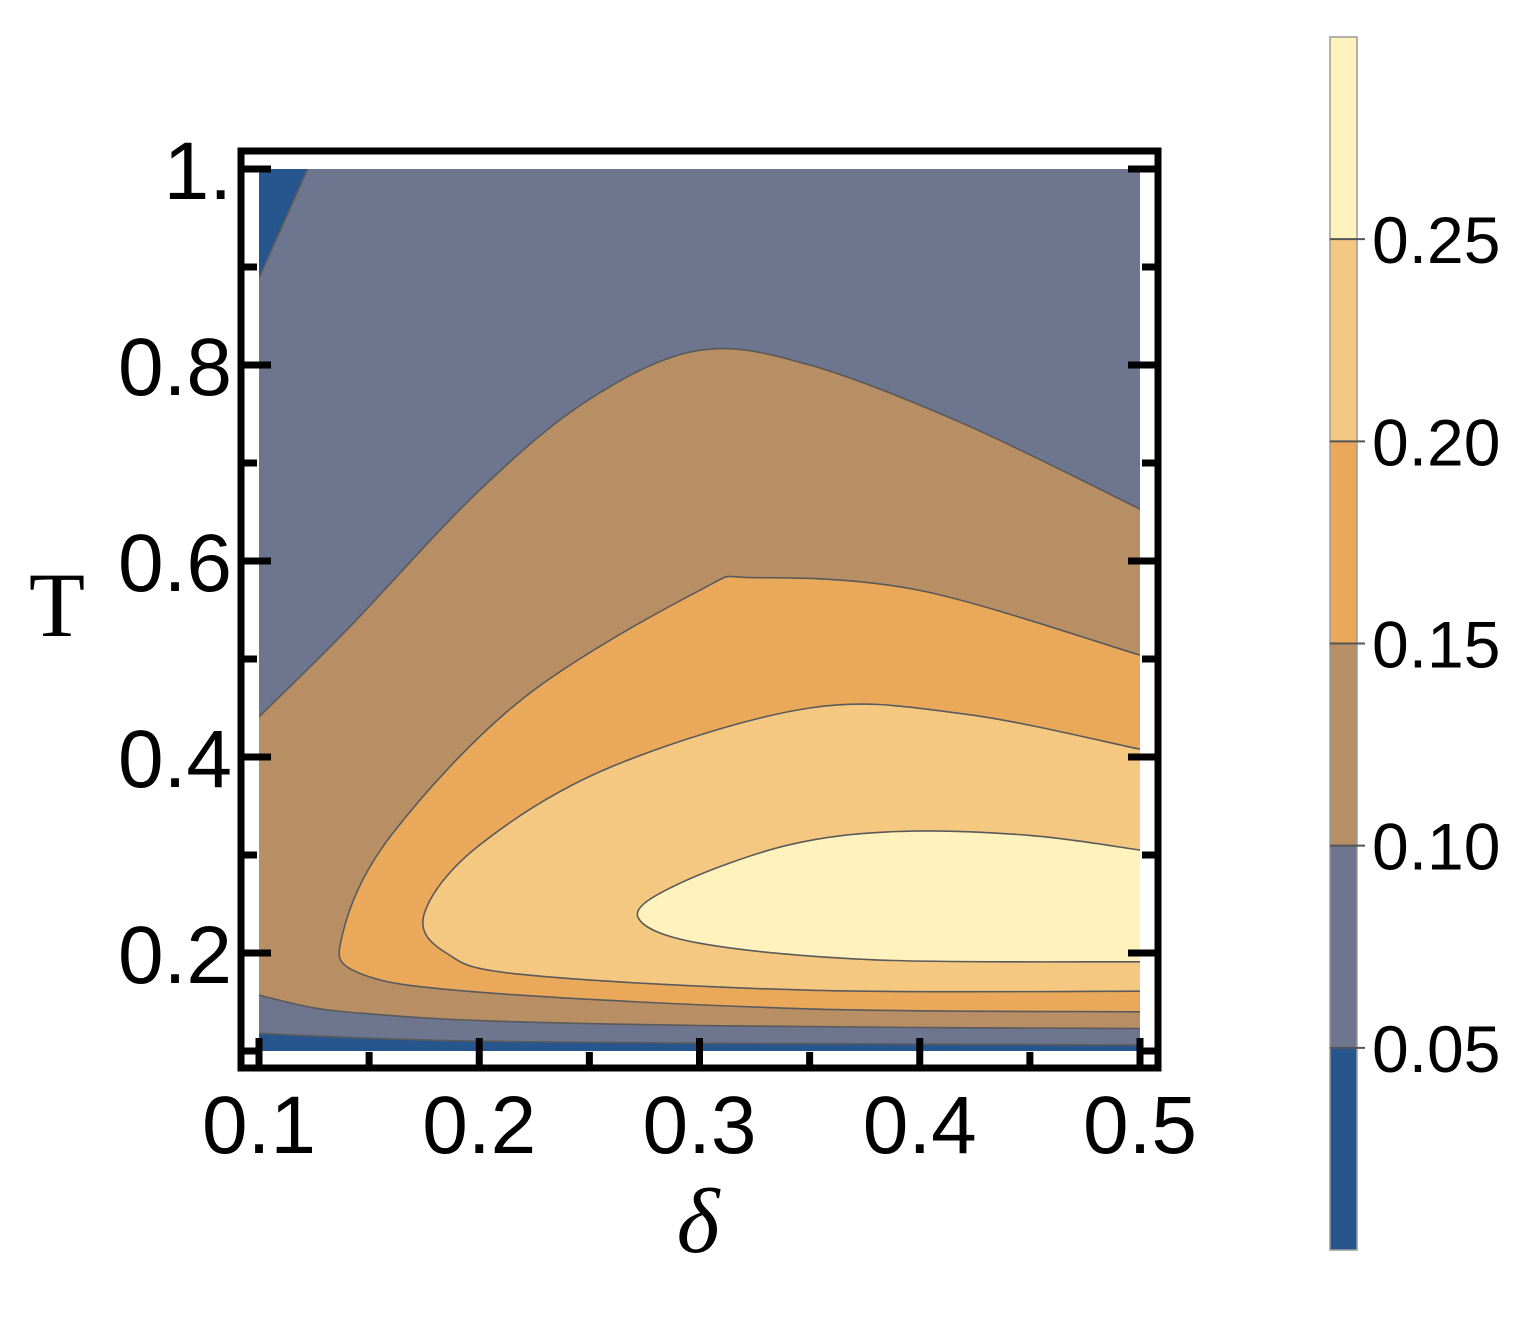 The width and height of the screenshot is (1524, 1324). What do you see at coordinates (57, 605) in the screenshot?
I see `y-axis-label: T` at bounding box center [57, 605].